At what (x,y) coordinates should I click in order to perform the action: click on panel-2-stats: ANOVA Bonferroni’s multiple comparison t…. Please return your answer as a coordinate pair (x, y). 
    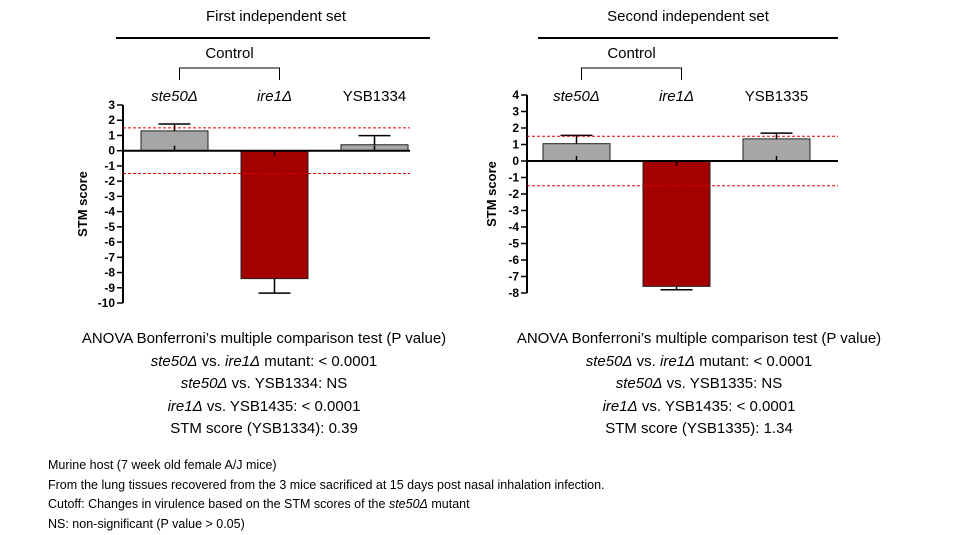
    Looking at the image, I should click on (699, 384).